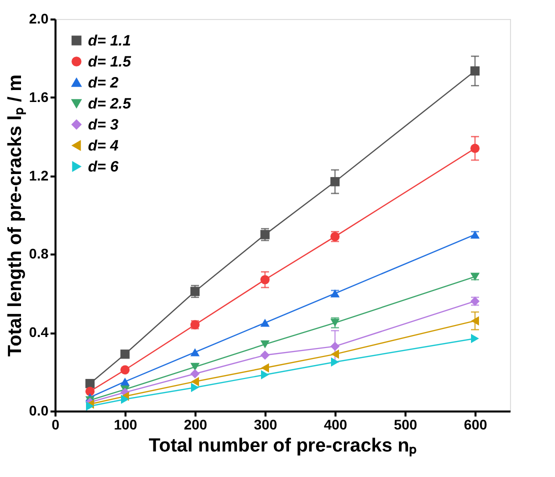 This screenshot has height=477, width=555. What do you see at coordinates (104, 83) in the screenshot?
I see `legend-label: d= 2` at bounding box center [104, 83].